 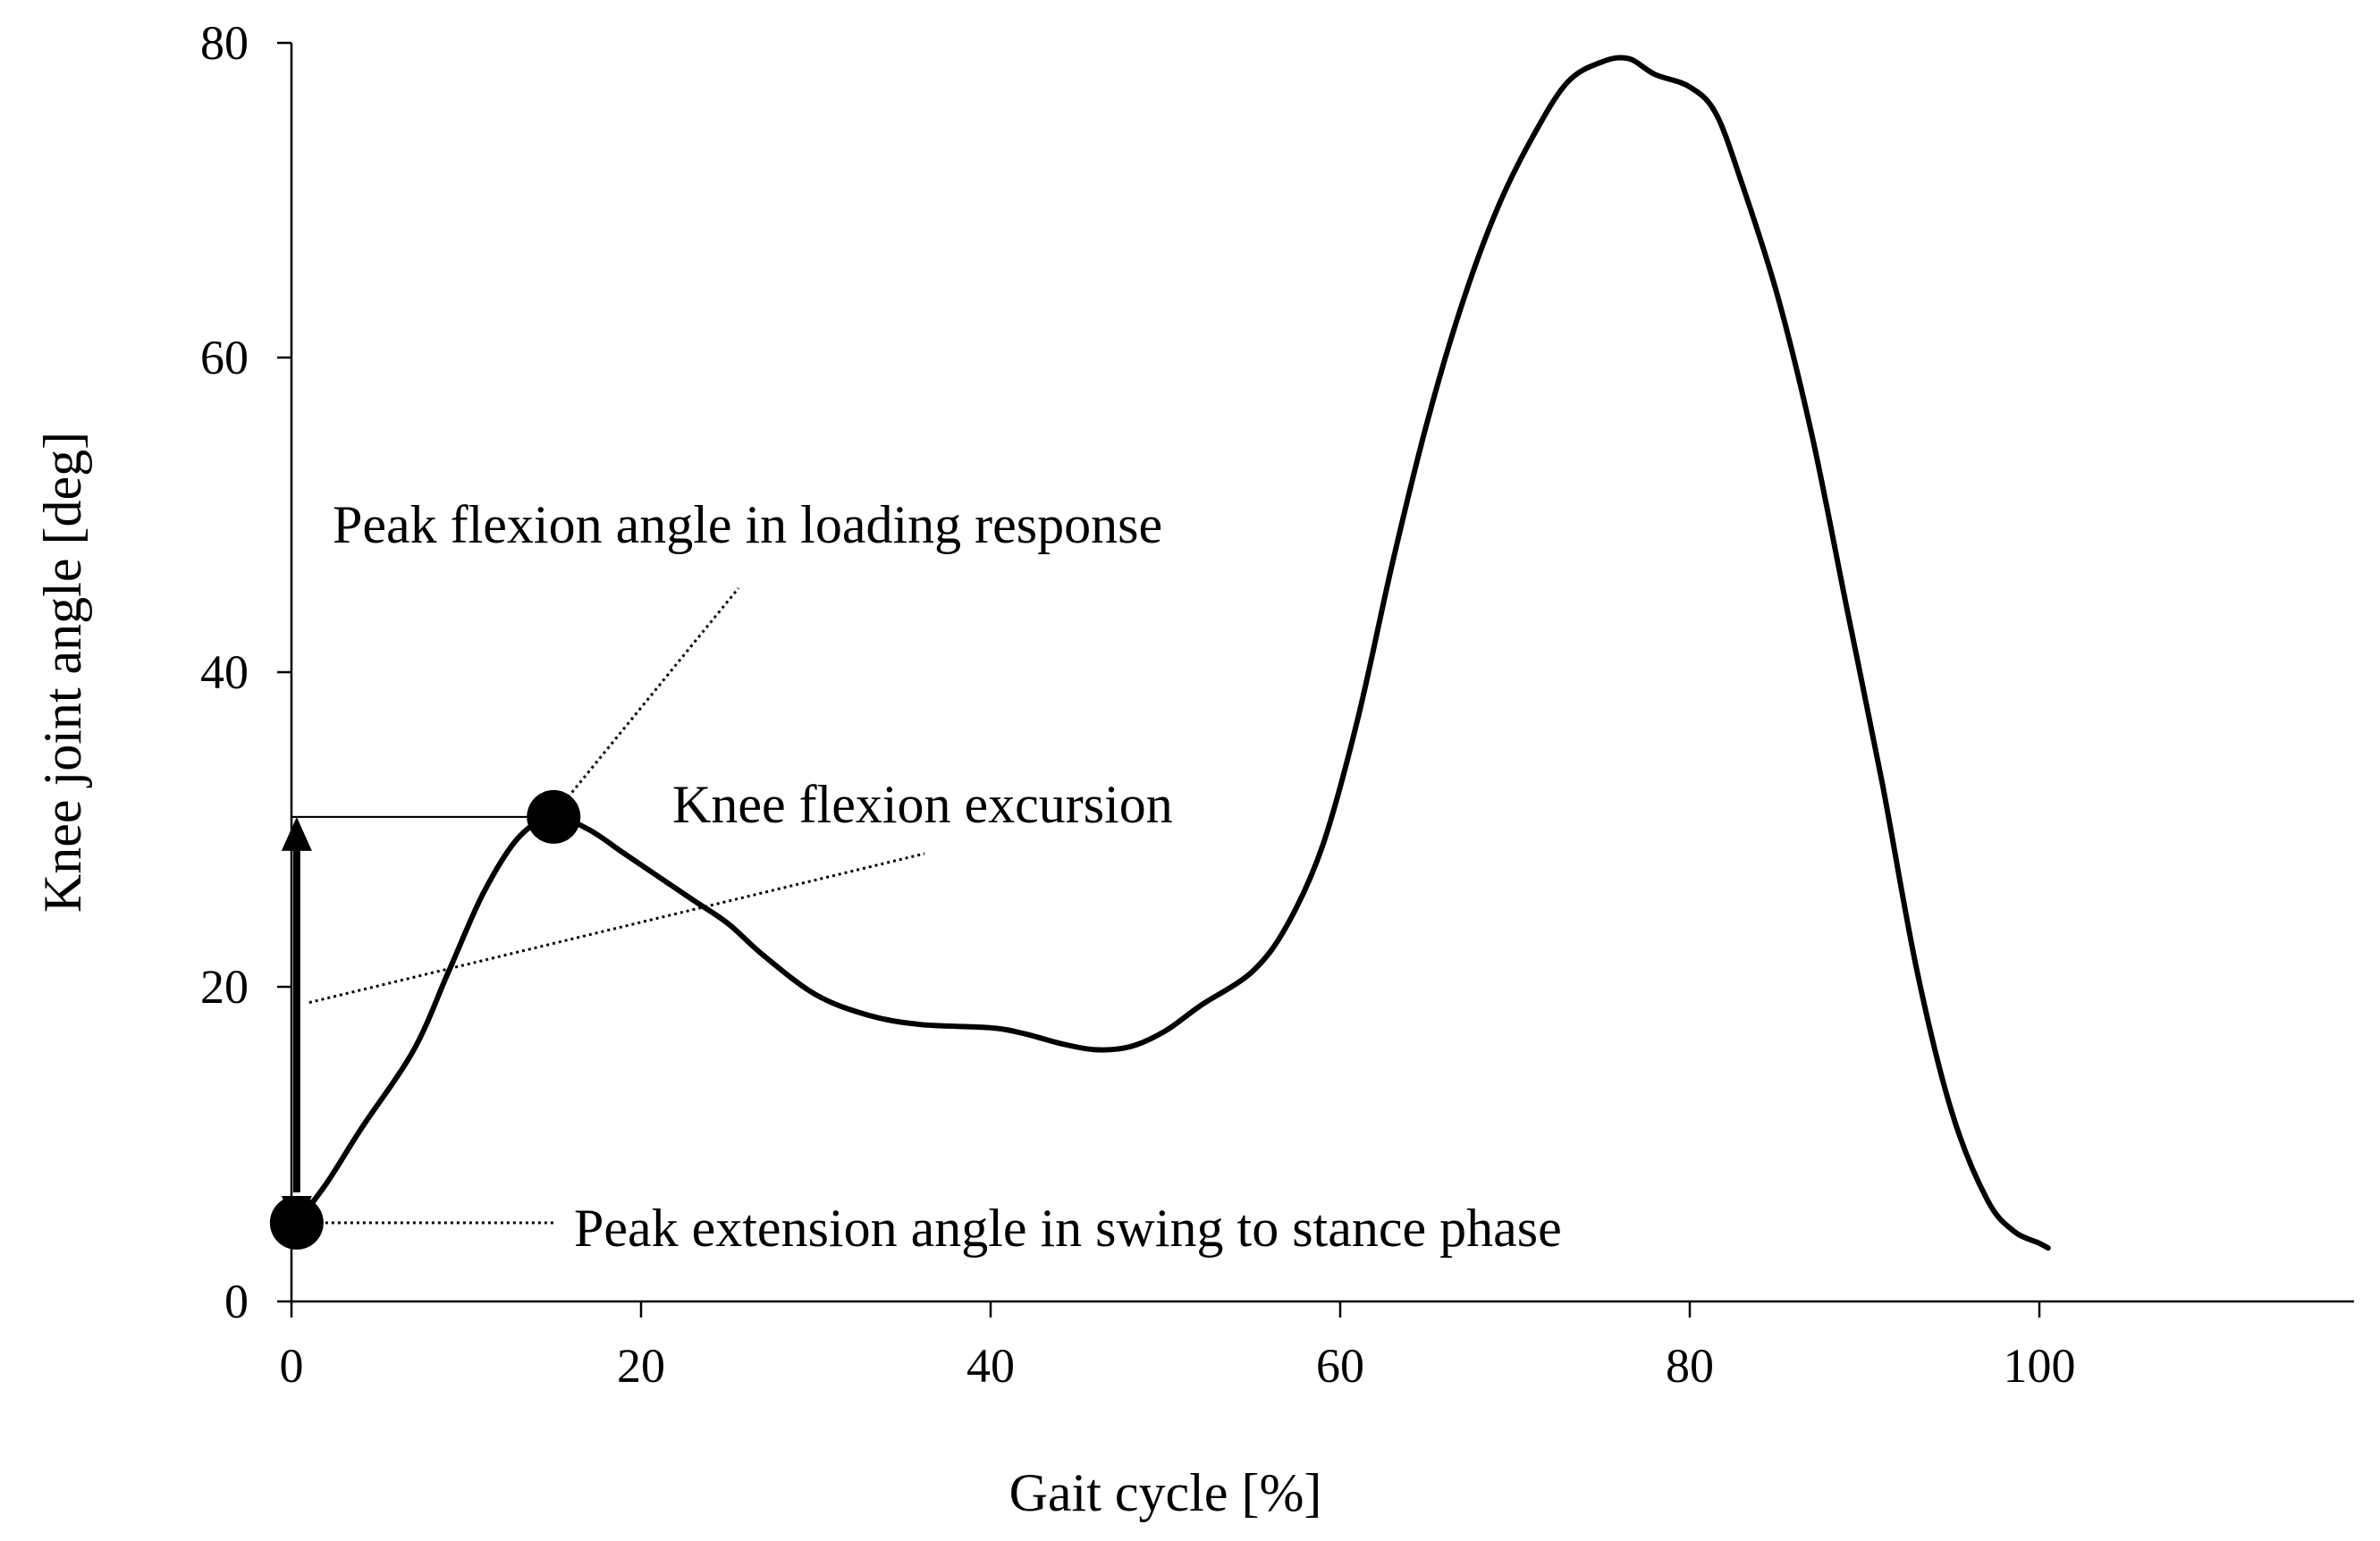 I want to click on y-tick-label: 40, so click(x=225, y=672).